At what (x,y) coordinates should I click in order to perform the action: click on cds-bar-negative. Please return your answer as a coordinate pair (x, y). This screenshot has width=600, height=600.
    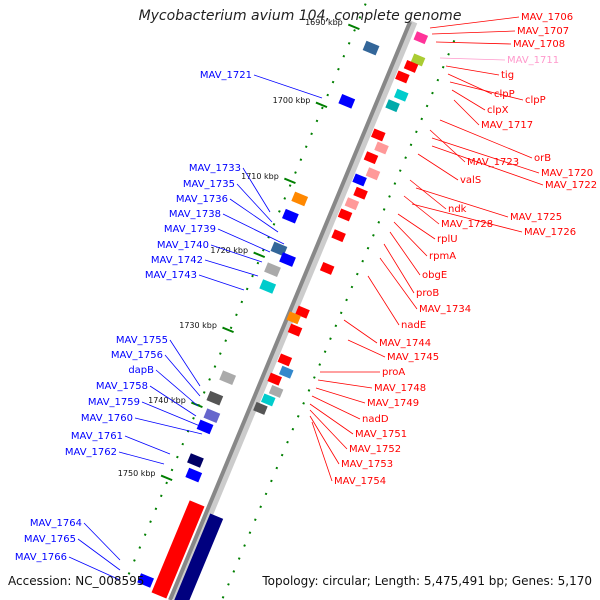
    Looking at the image, I should click on (178, 549).